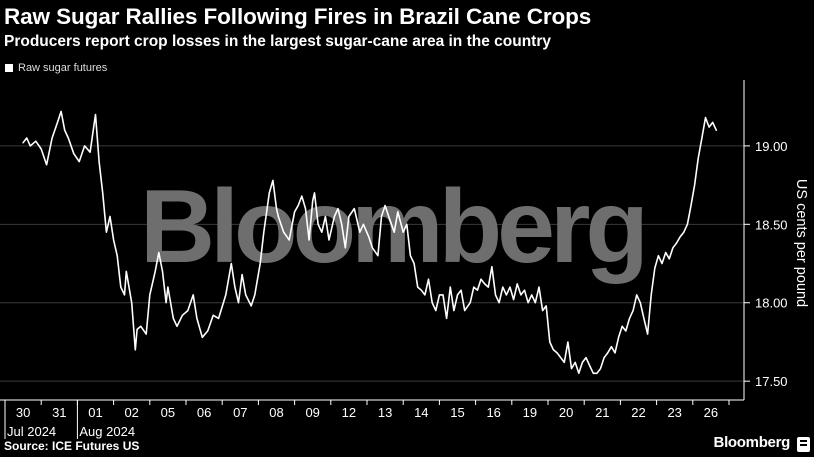  I want to click on x-tick-label: 02, so click(131, 412).